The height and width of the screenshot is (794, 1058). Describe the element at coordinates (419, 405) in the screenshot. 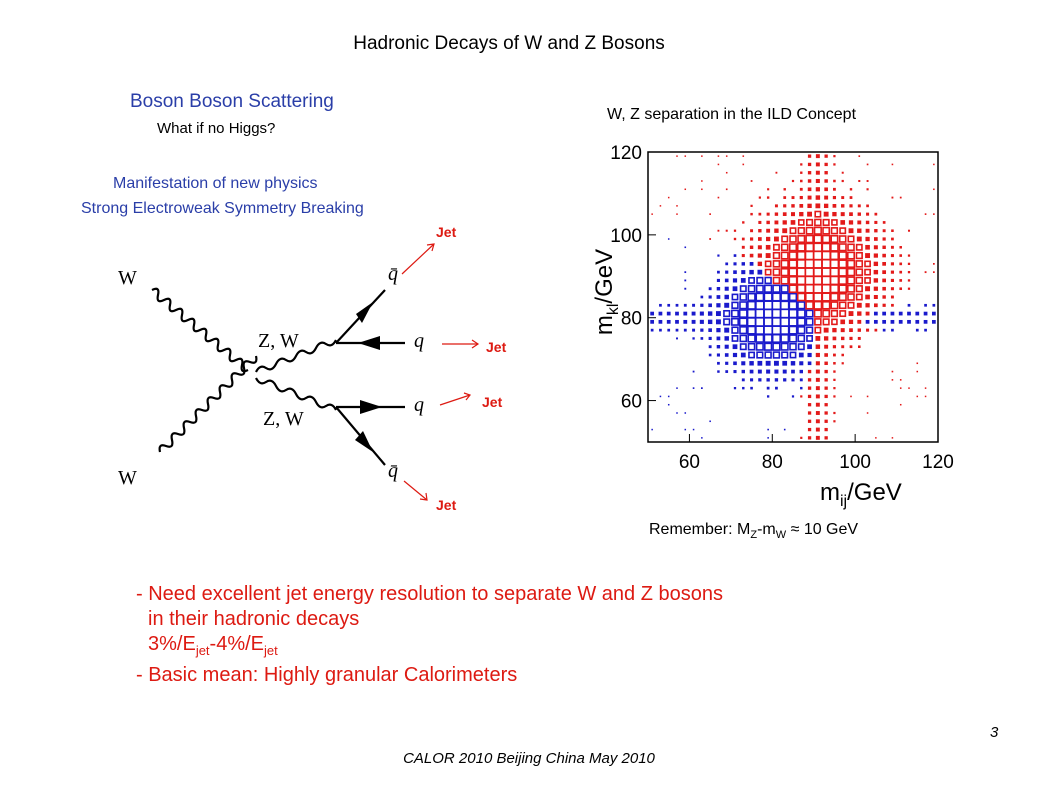

I see `q-lower-label: q` at that location.